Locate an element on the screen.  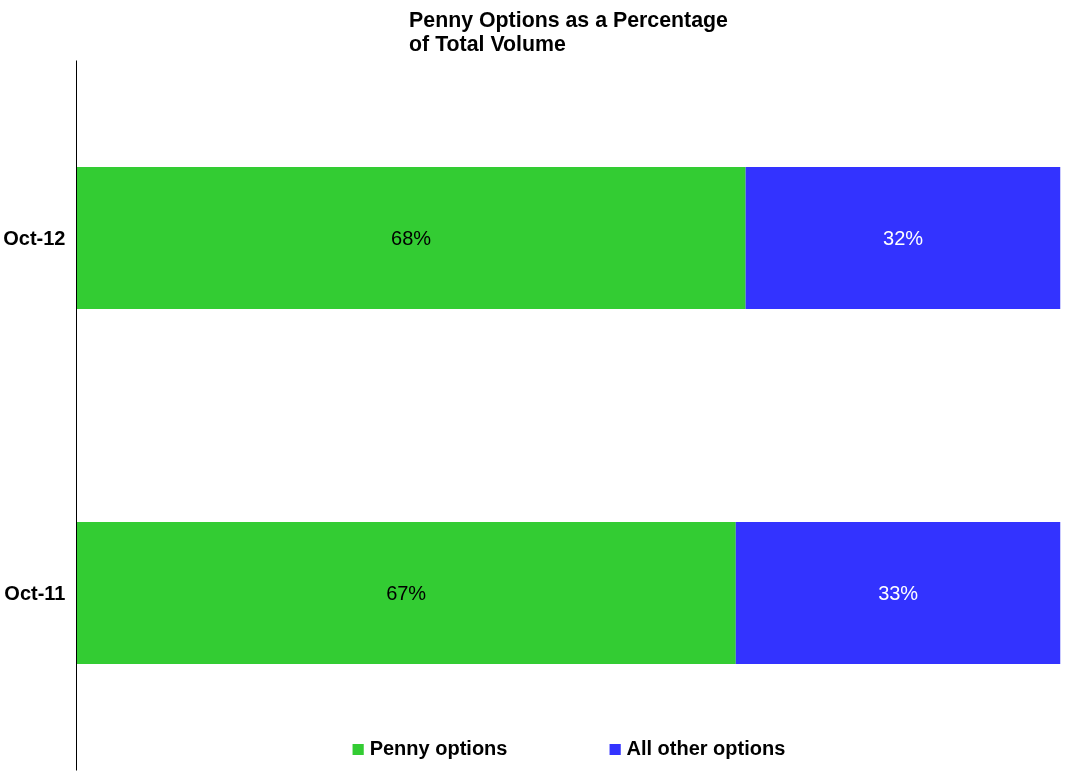
y-tick-label: Oct-11 is located at coordinates (35, 593).